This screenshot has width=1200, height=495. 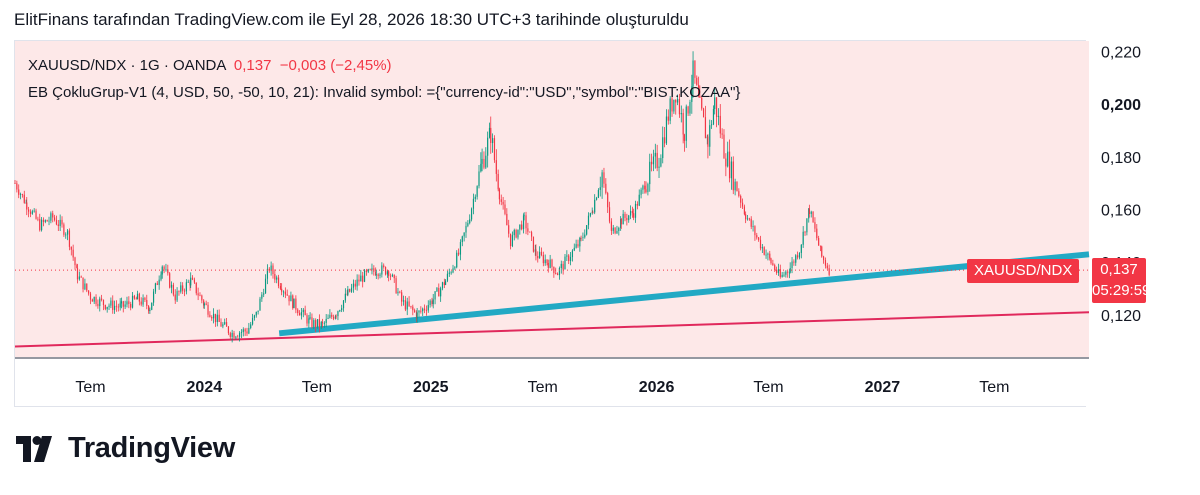 I want to click on tradingview-logo: TradingView, so click(x=125, y=448).